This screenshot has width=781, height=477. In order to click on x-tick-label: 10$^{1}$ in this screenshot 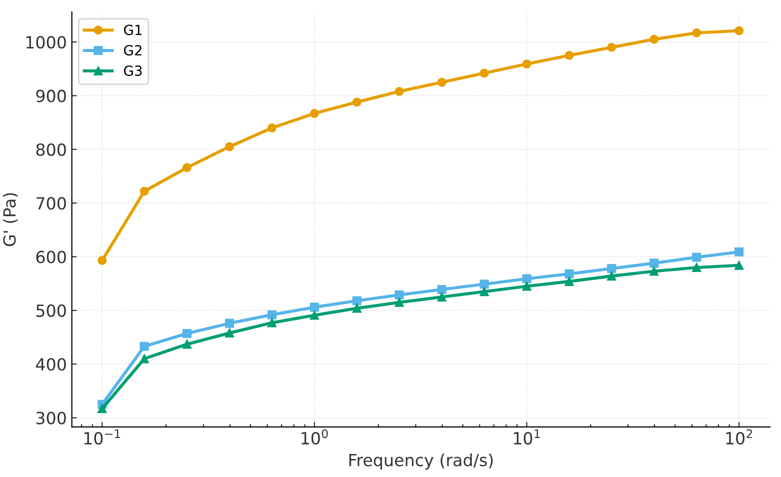, I will do `click(527, 437)`.